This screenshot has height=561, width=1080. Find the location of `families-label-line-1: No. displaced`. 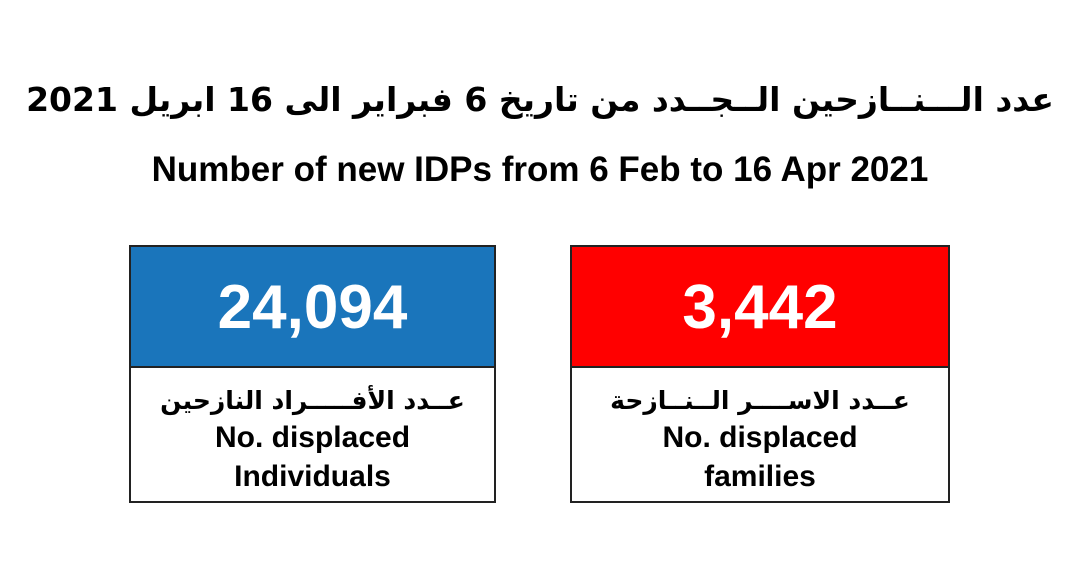

families-label-line-1: No. displaced is located at coordinates (760, 437).